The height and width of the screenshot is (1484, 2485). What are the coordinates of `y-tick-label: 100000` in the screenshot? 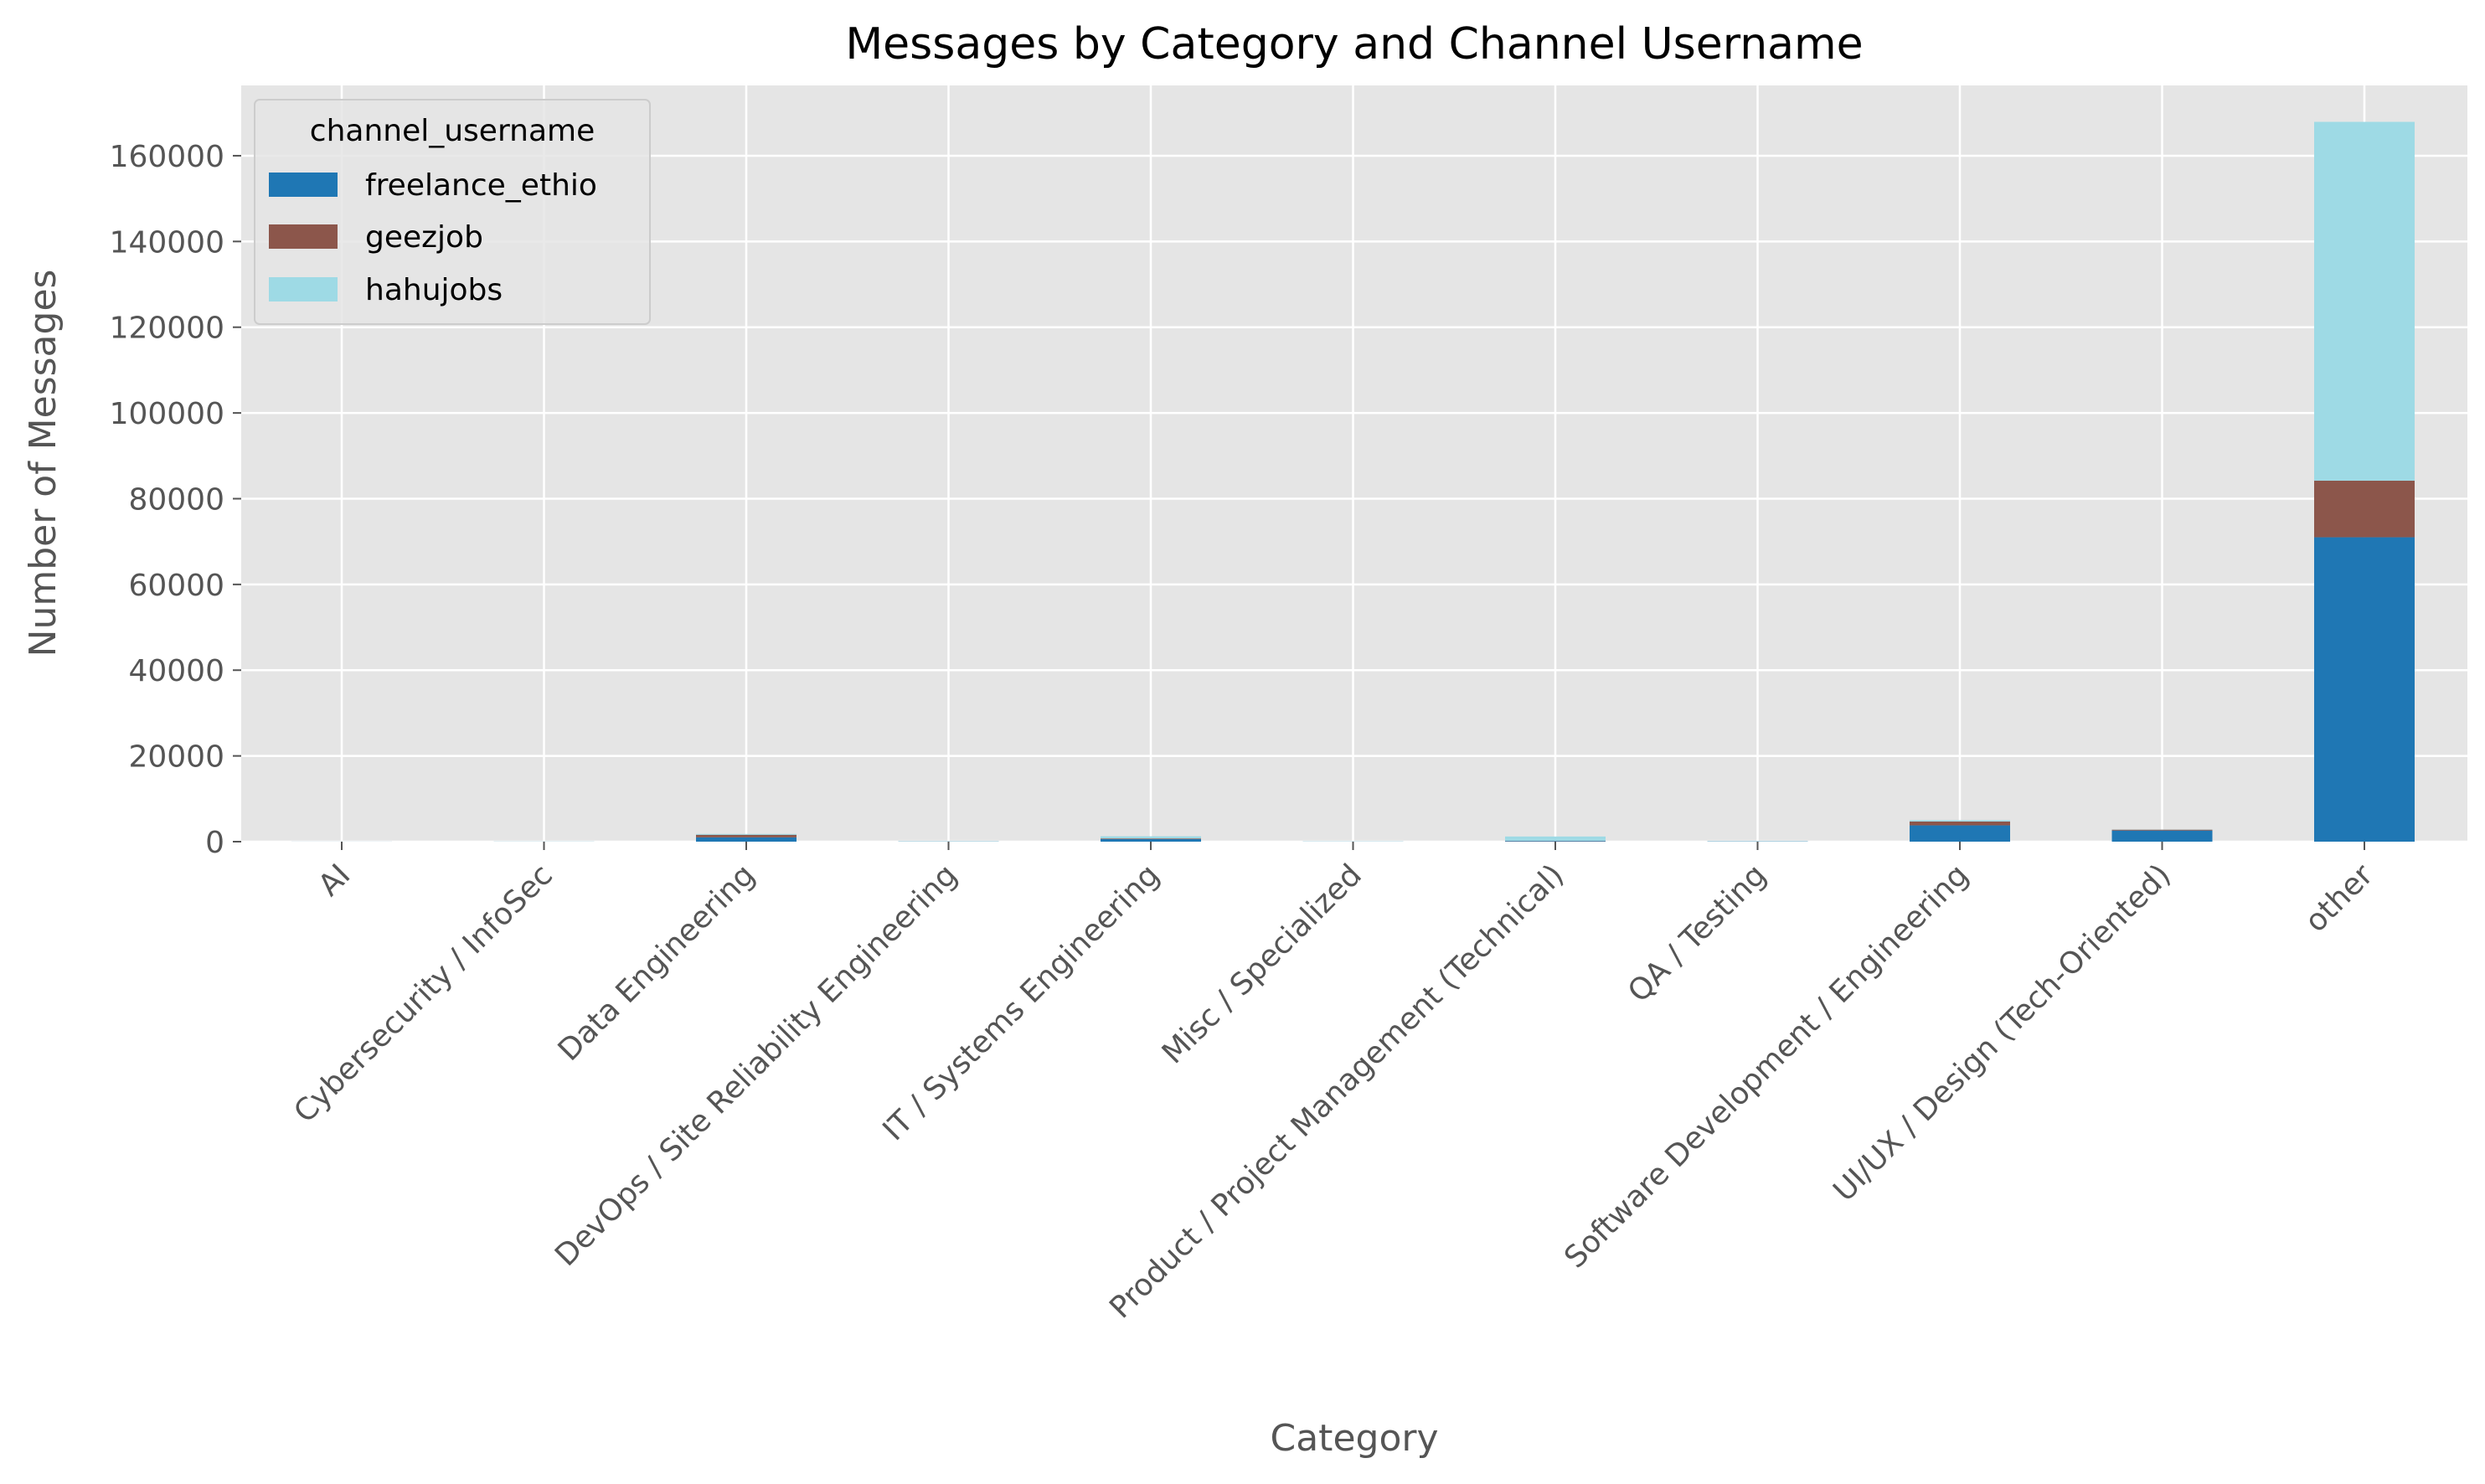 It's located at (167, 414).